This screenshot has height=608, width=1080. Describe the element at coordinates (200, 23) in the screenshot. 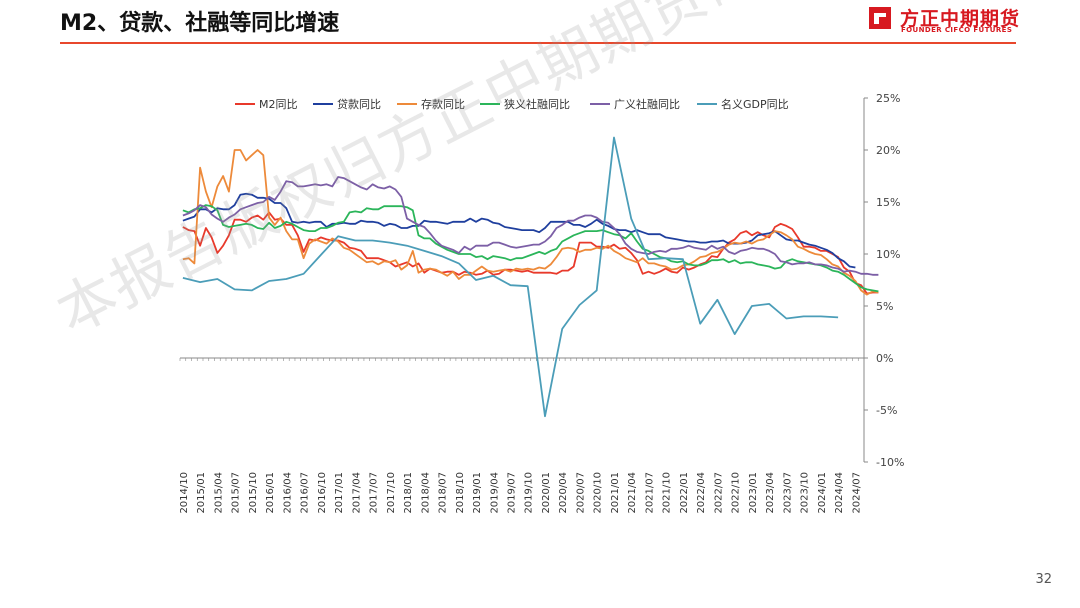

I see `page-title: M2、贷款、社融等同比增速` at that location.